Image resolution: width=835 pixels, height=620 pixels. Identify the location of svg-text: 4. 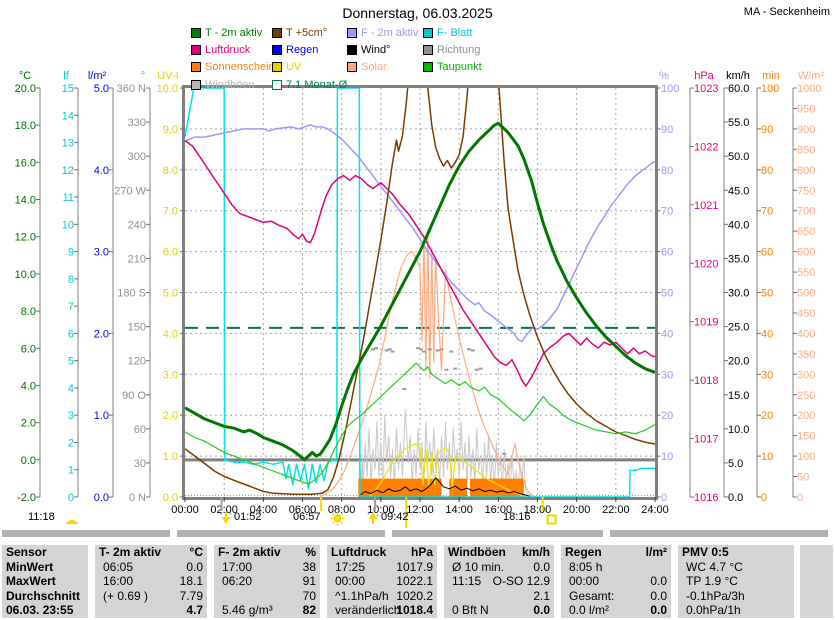
(71, 389).